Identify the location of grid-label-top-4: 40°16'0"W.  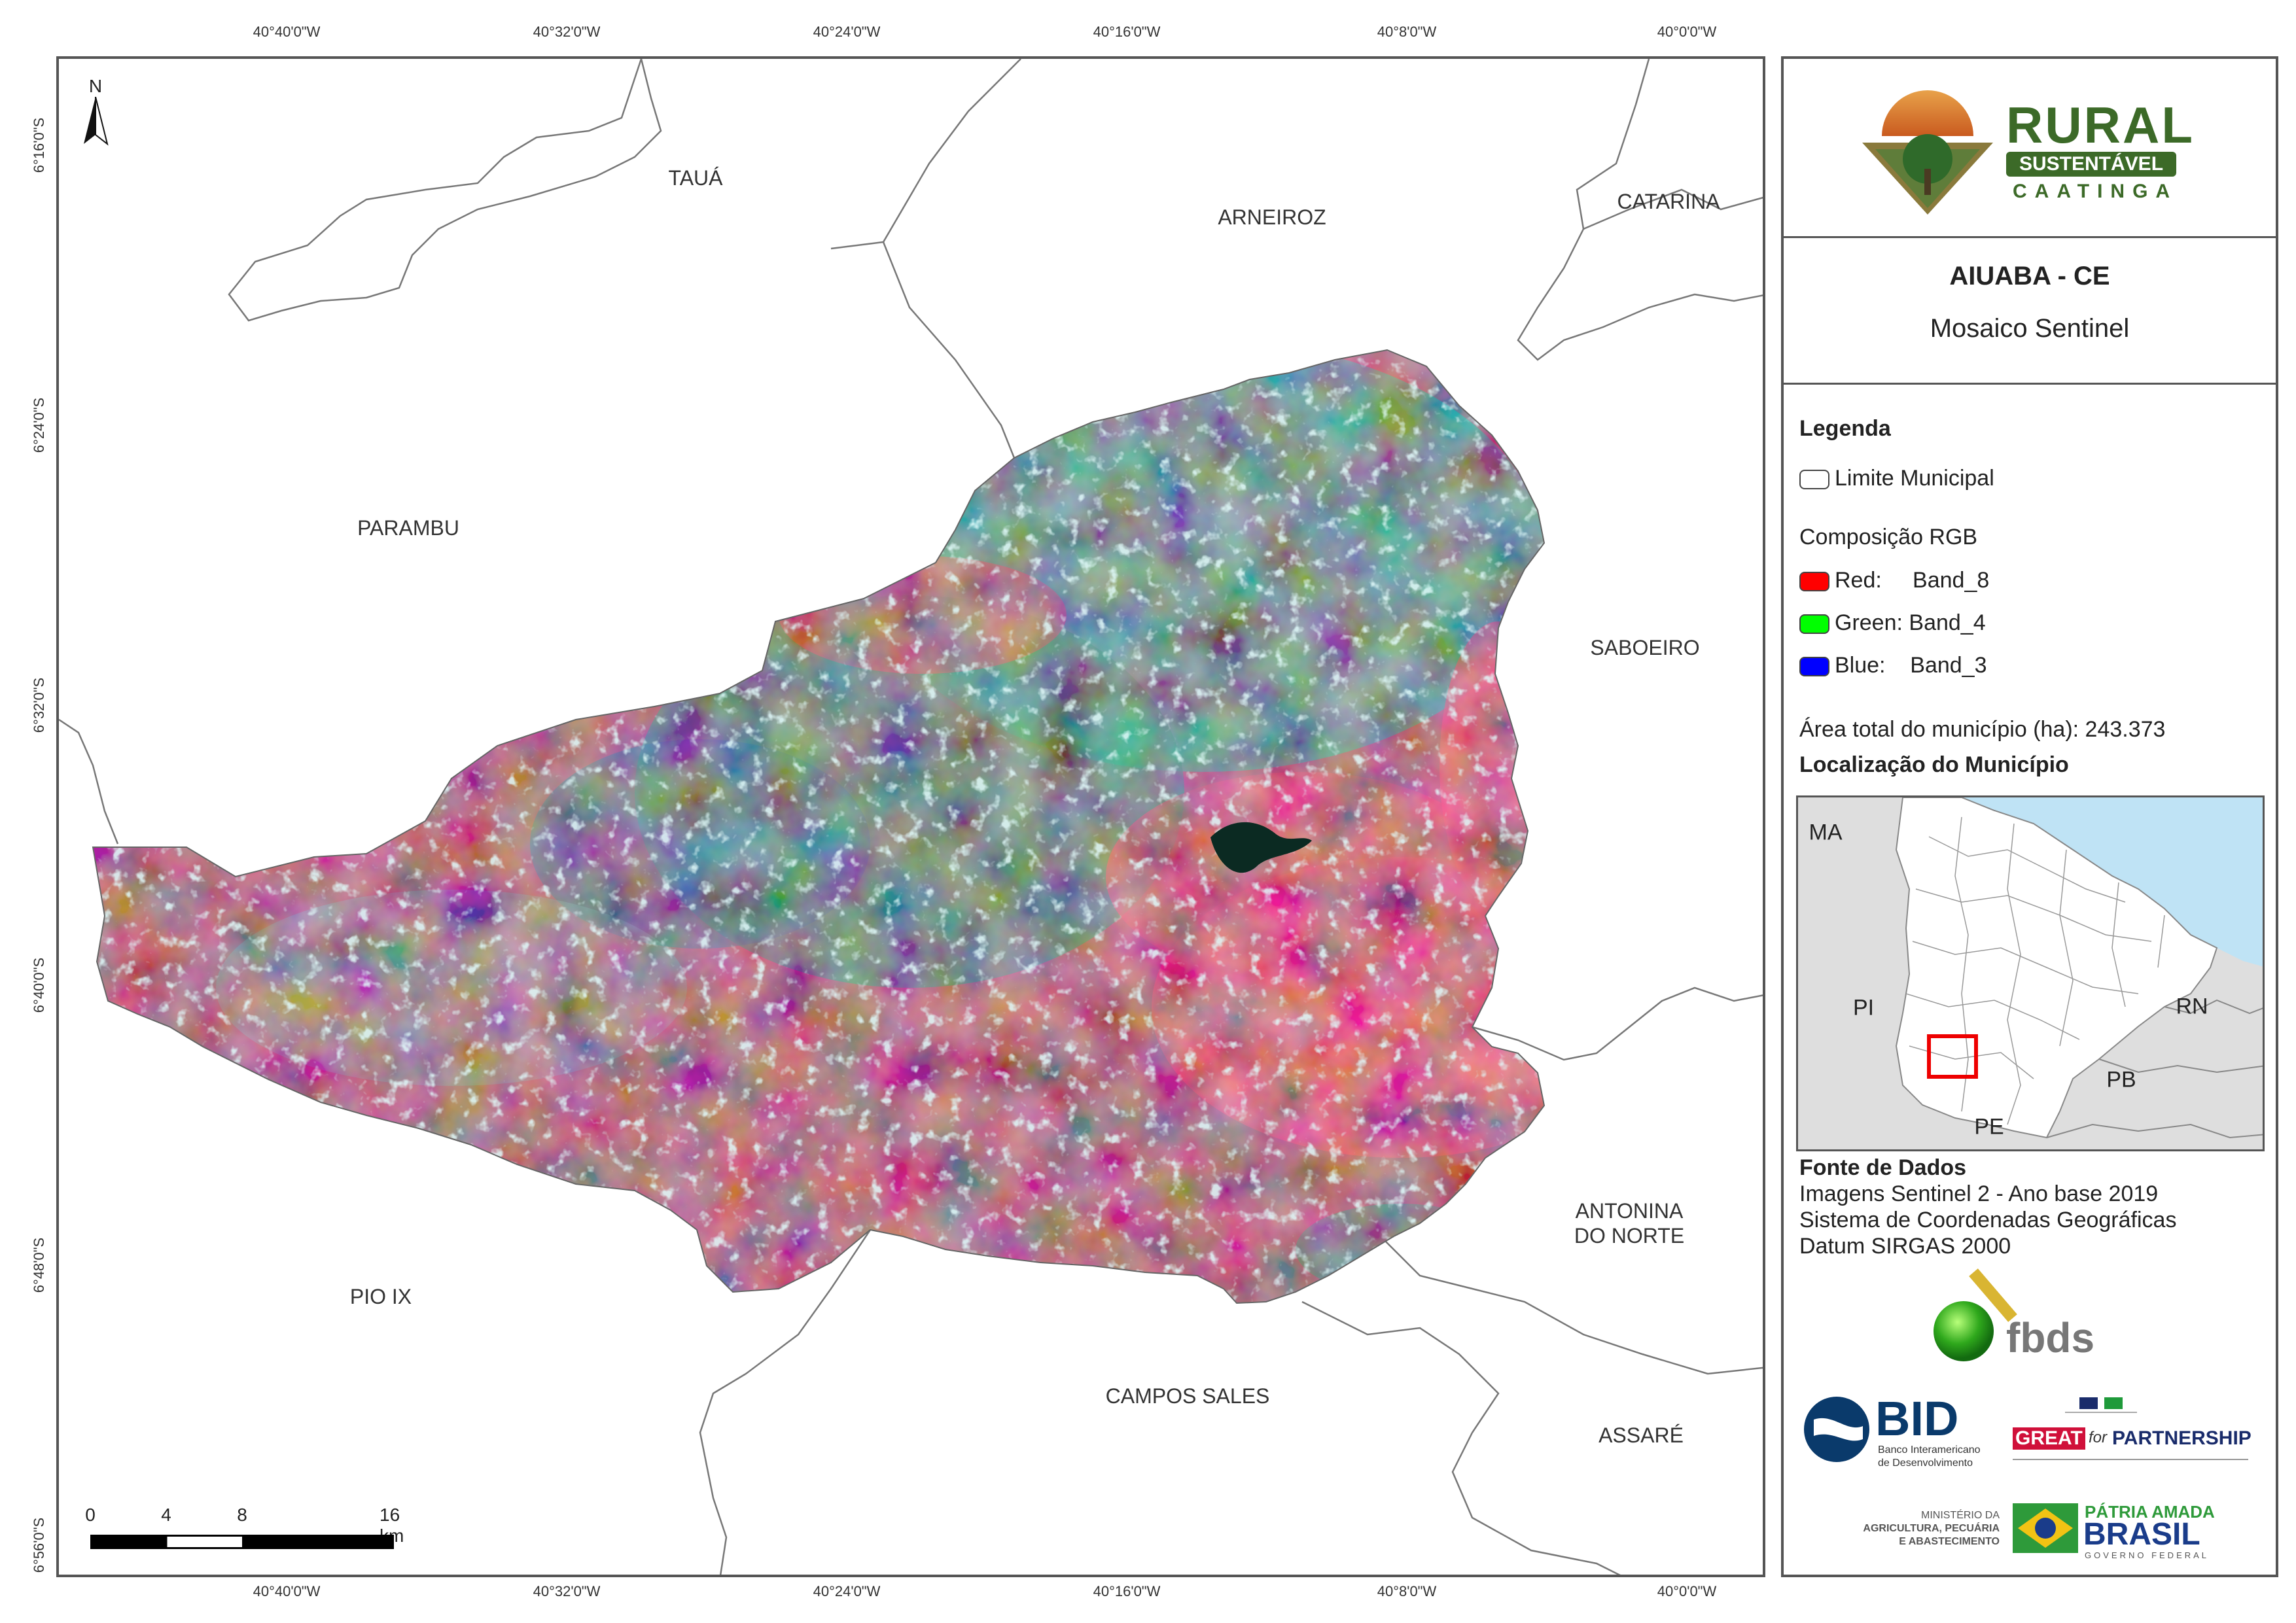
(1127, 32).